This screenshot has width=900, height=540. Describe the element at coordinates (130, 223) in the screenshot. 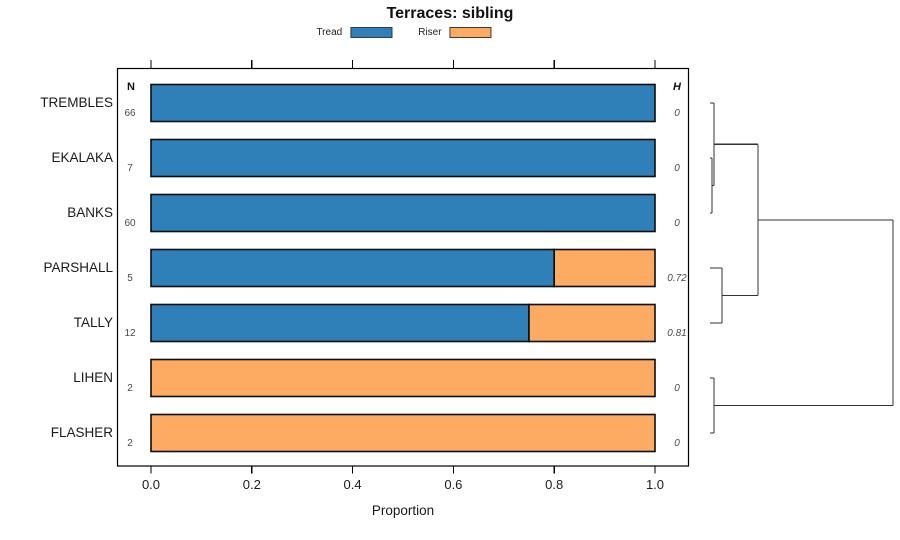

I see `row-n-value: 60` at that location.